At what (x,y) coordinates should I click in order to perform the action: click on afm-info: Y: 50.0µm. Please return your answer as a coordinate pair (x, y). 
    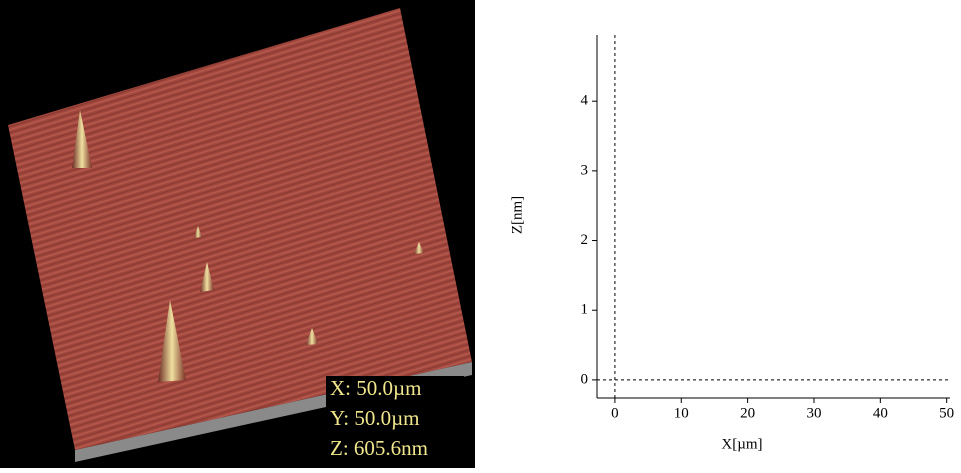
    Looking at the image, I should click on (375, 418).